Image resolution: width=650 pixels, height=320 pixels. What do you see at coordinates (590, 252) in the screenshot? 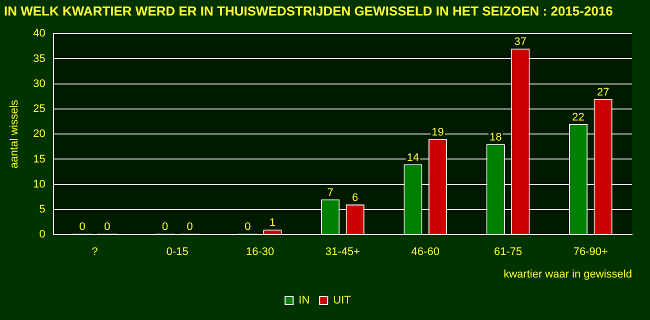
I see `x-tick-label: 76-90+` at bounding box center [590, 252].